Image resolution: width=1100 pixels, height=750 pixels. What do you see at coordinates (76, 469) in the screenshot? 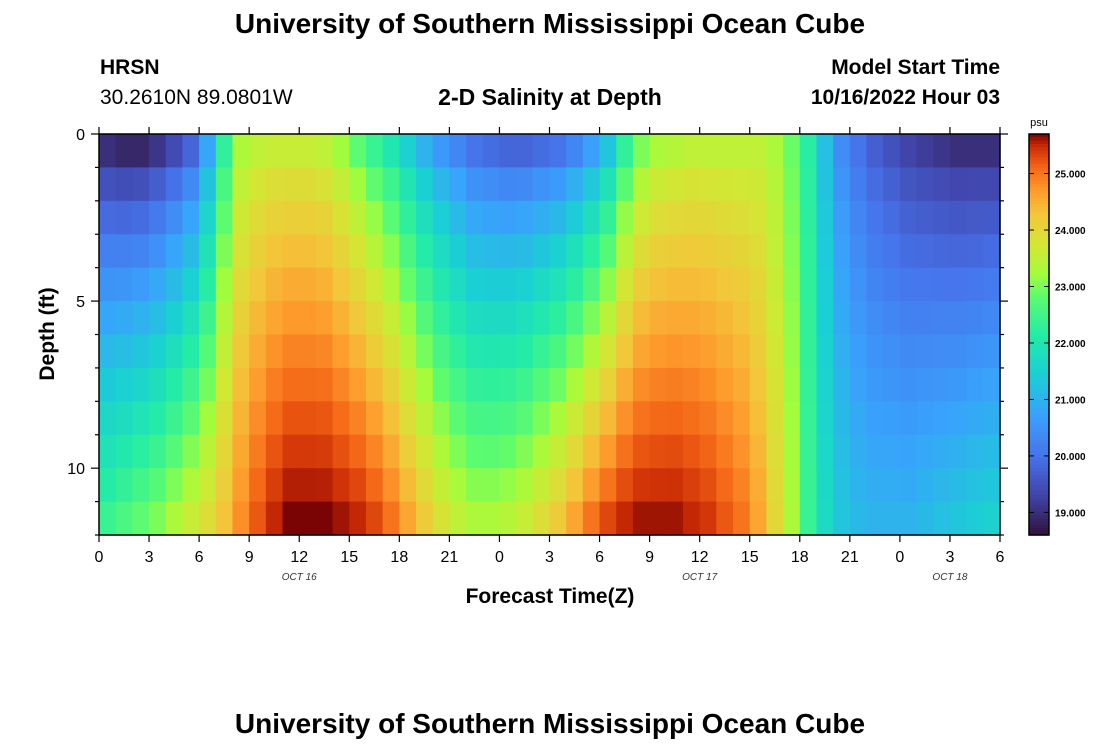
I see `y-tick-label: 10` at bounding box center [76, 469].